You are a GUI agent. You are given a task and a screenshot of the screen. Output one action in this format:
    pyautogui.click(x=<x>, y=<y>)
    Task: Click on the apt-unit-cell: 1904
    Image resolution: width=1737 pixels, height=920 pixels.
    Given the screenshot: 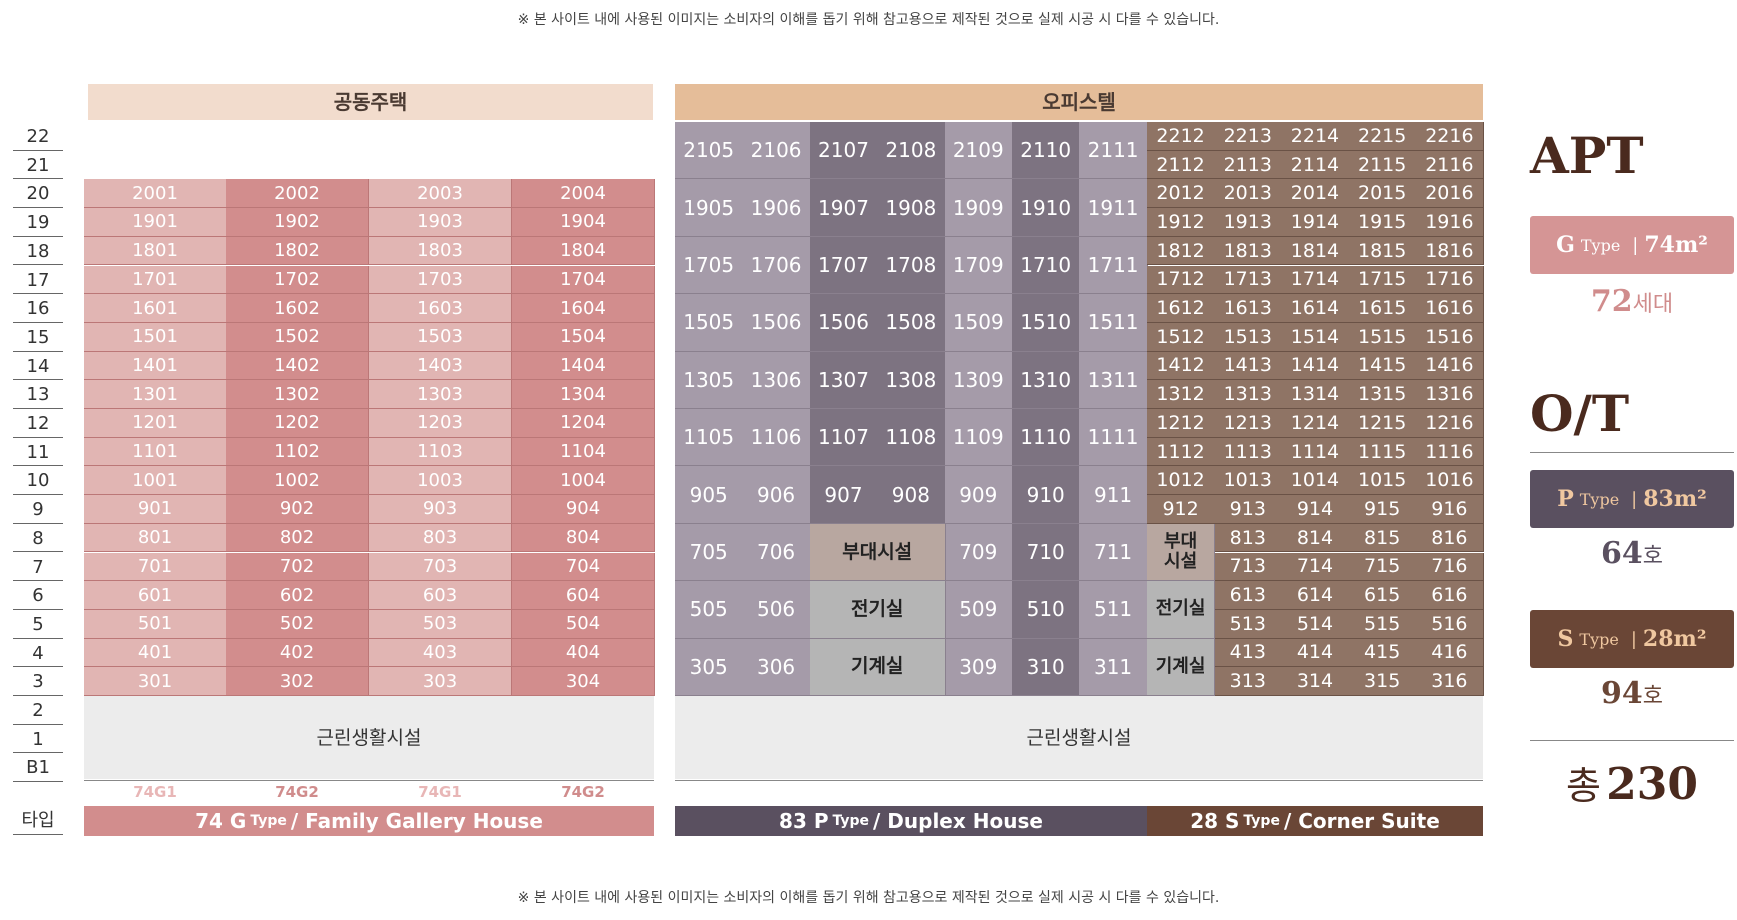 What is the action you would take?
    pyautogui.click(x=583, y=222)
    